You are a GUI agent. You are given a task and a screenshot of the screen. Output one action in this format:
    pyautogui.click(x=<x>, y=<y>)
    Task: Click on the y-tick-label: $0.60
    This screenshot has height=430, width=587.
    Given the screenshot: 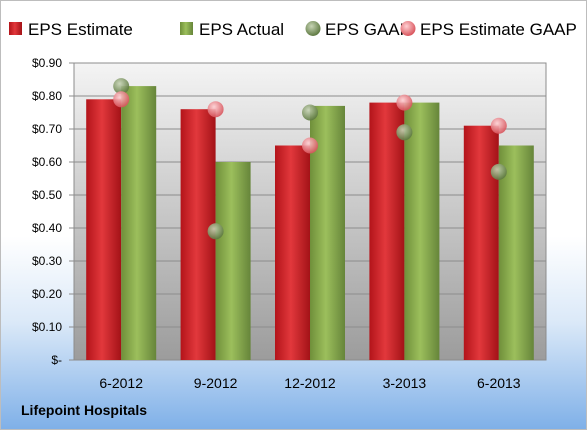 What is the action you would take?
    pyautogui.click(x=47, y=162)
    